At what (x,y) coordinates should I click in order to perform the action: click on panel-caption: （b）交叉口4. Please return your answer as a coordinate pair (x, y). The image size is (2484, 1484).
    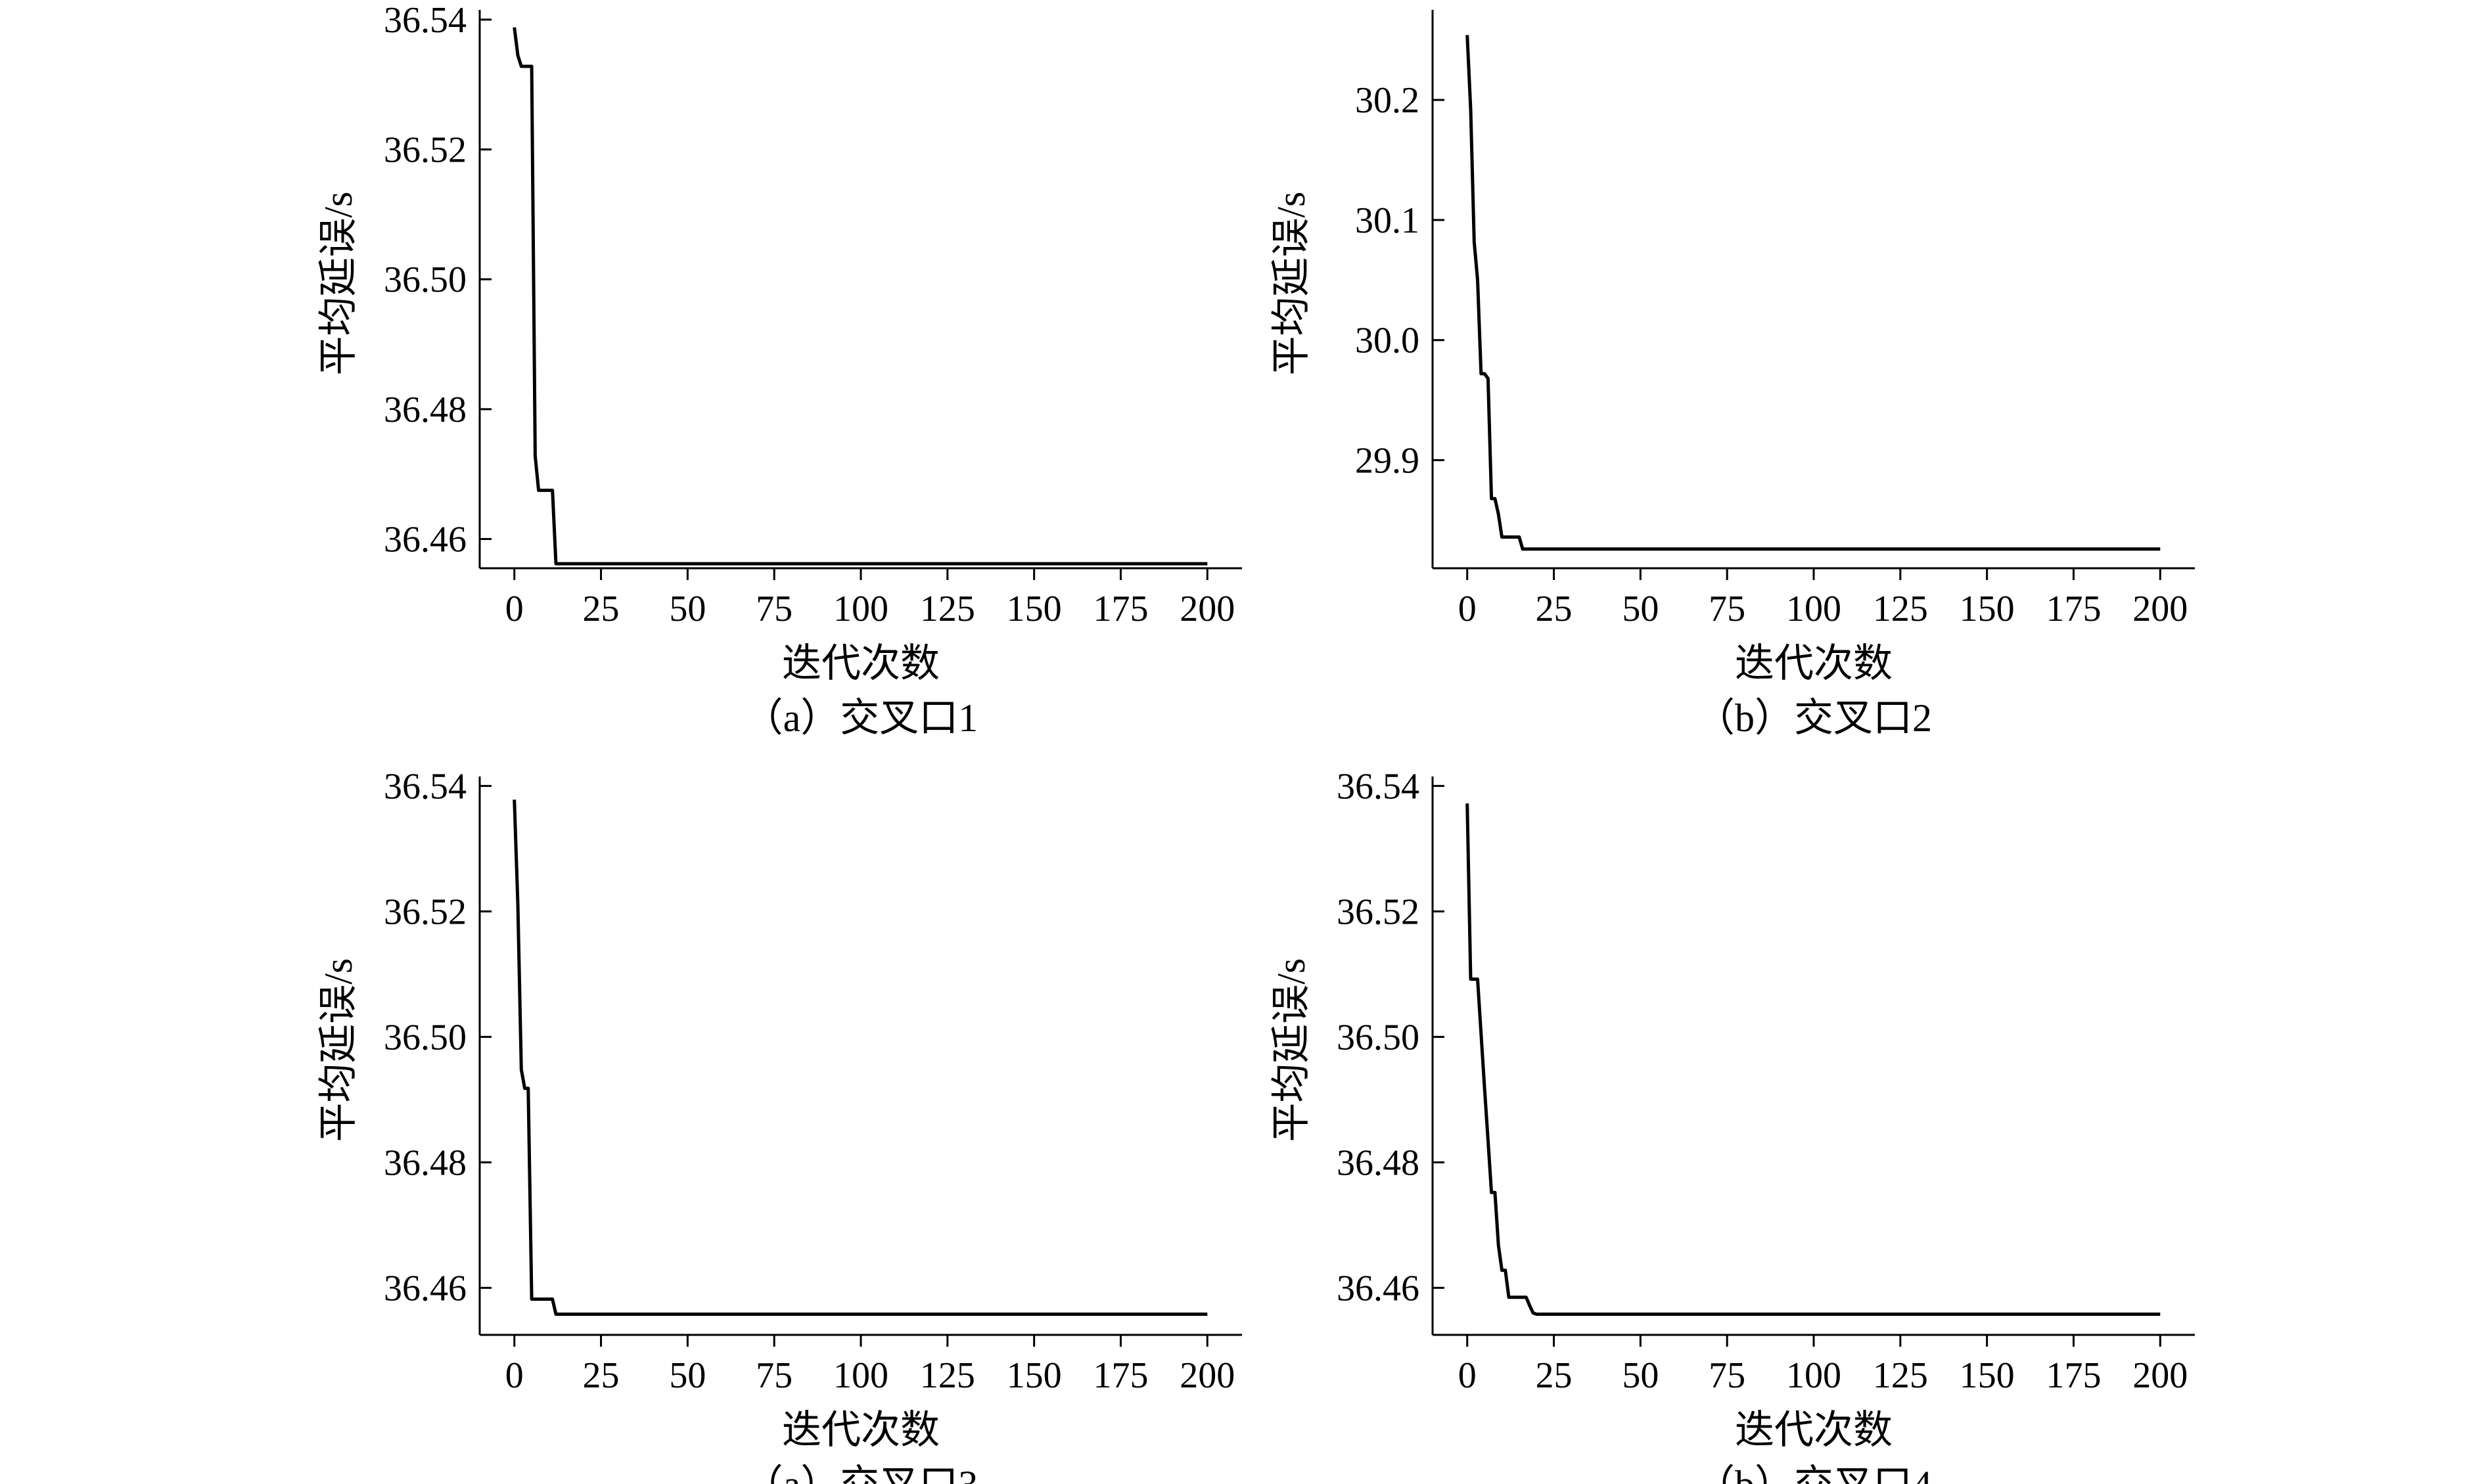
    Looking at the image, I should click on (1814, 1473).